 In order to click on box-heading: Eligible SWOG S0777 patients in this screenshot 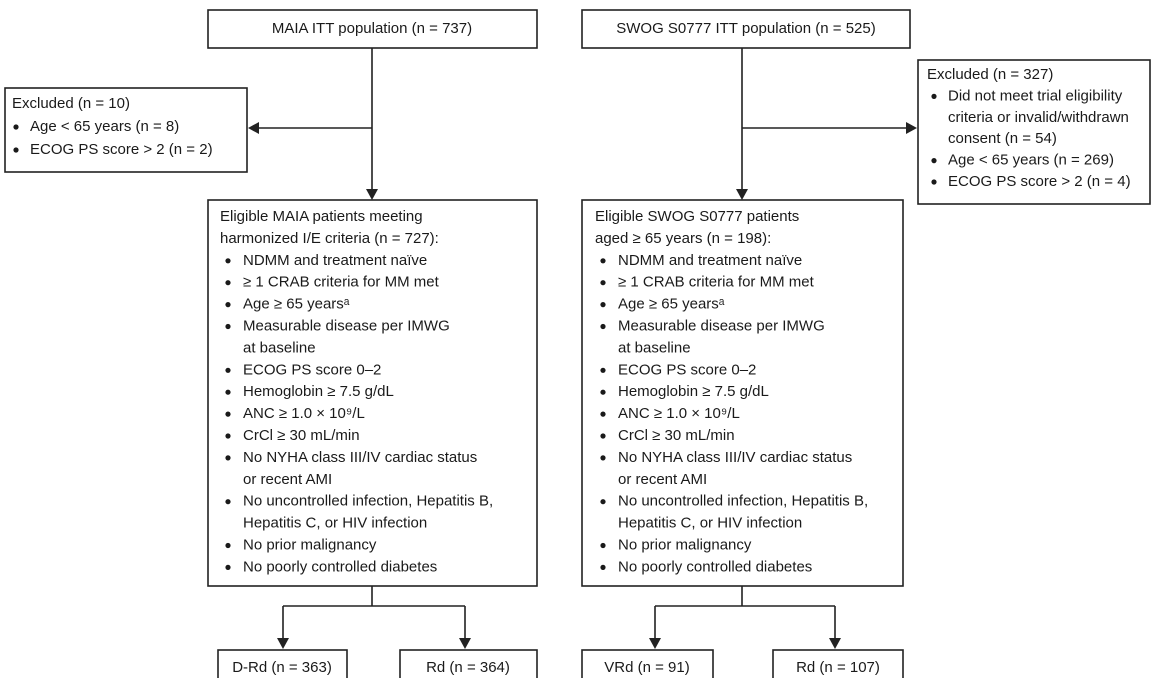, I will do `click(697, 216)`.